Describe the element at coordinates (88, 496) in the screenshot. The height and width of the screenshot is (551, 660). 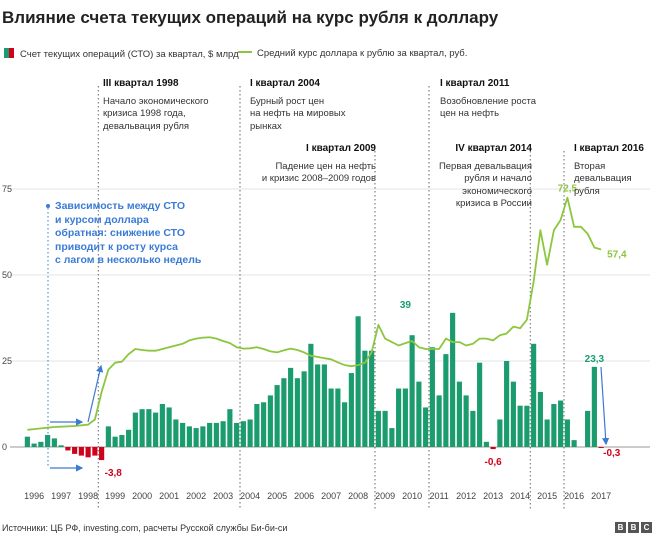
I see `x-tick-label: 1998` at that location.